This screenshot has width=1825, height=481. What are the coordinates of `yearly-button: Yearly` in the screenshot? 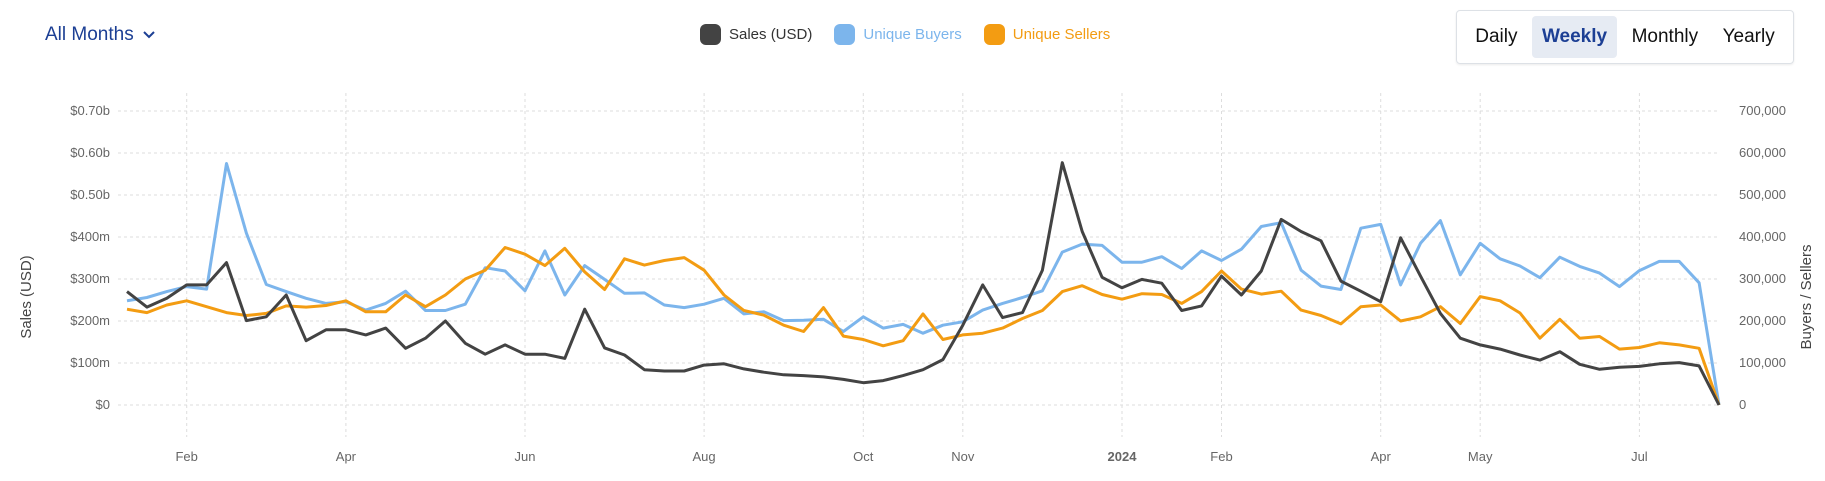 It's located at (1749, 37).